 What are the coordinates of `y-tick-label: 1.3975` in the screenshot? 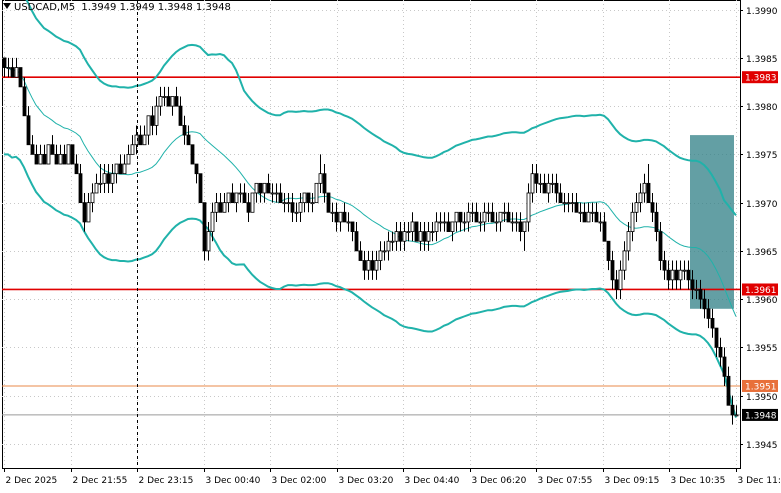 It's located at (762, 156).